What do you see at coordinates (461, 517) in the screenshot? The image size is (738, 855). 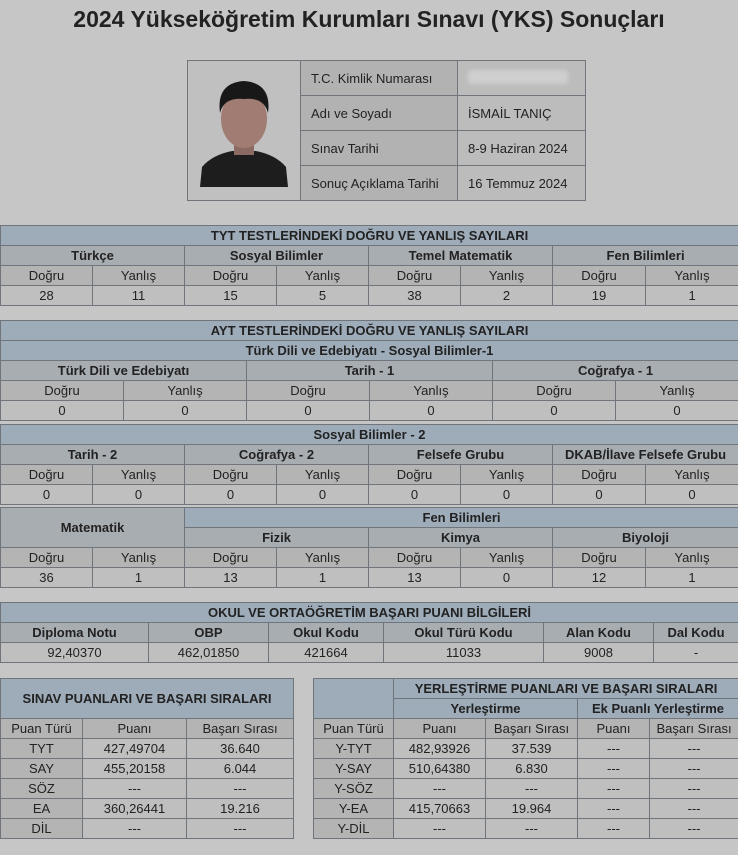 I see `section-subtitle: Fen Bilimleri` at bounding box center [461, 517].